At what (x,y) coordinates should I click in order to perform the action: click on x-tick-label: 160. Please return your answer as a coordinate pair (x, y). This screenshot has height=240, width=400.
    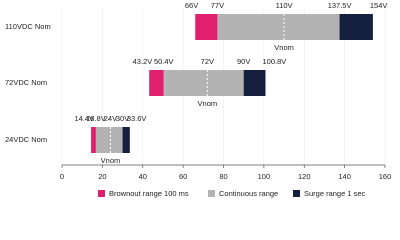
    Looking at the image, I should click on (385, 176).